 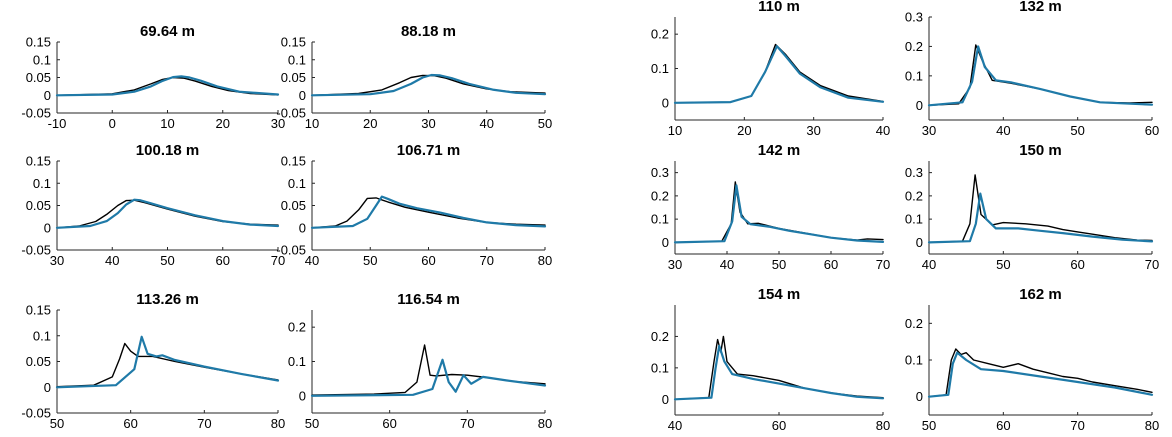 I want to click on subplot-title: 142 m, so click(x=779, y=150).